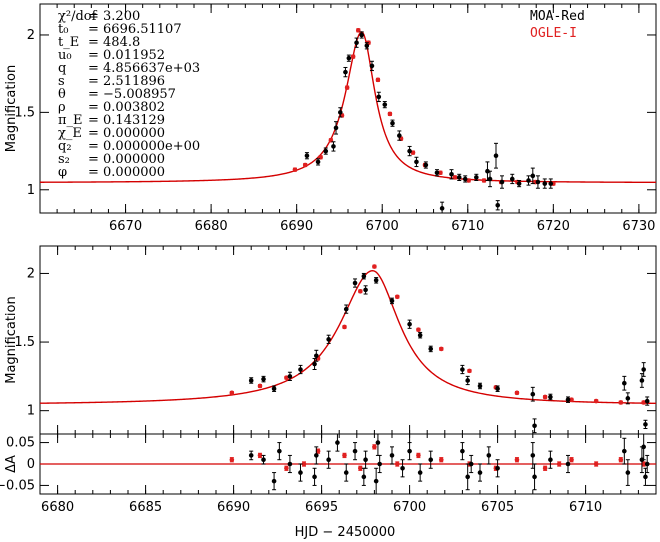 The height and width of the screenshot is (542, 660). Describe the element at coordinates (24, 342) in the screenshot. I see `y-tick-label: 1.5` at that location.